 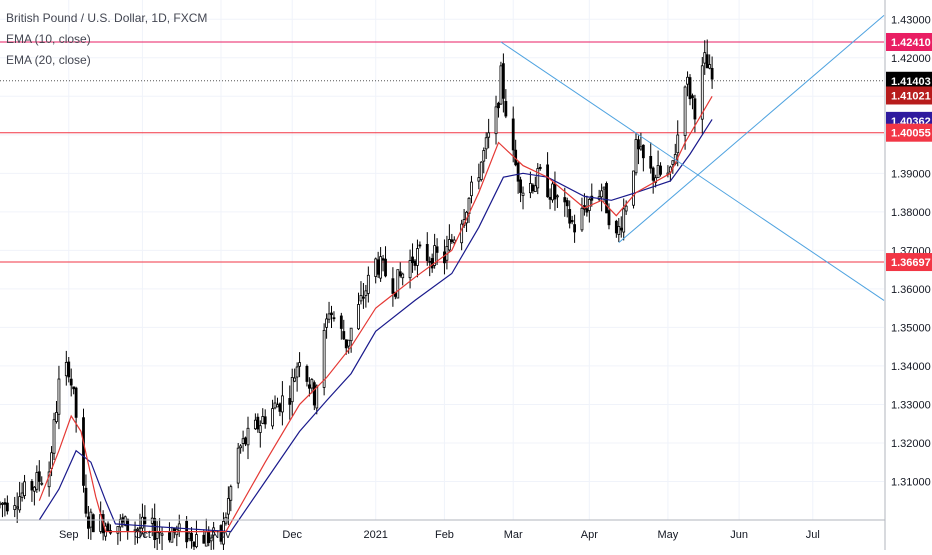 I want to click on trendline, so click(x=751, y=129).